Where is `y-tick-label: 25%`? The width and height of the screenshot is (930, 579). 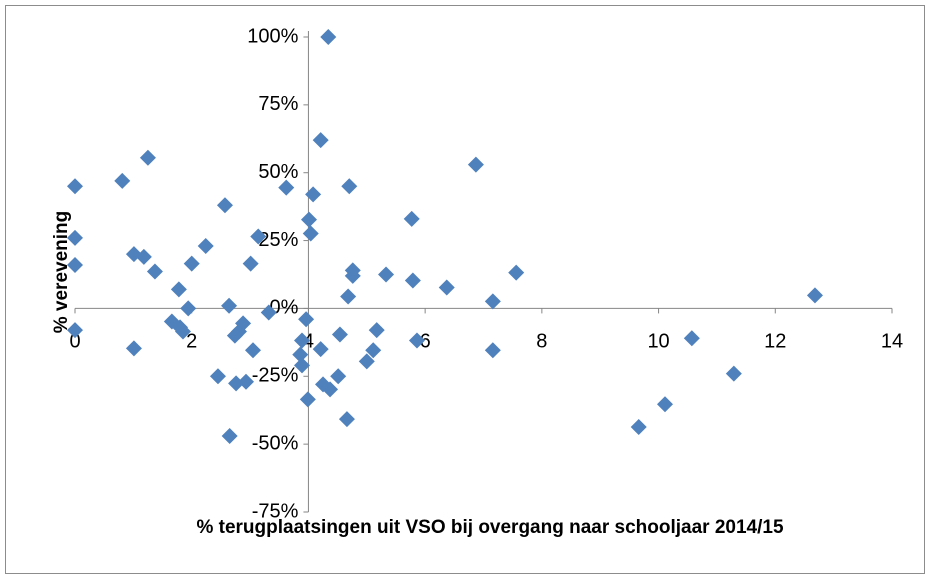 y-tick-label: 25% is located at coordinates (278, 240).